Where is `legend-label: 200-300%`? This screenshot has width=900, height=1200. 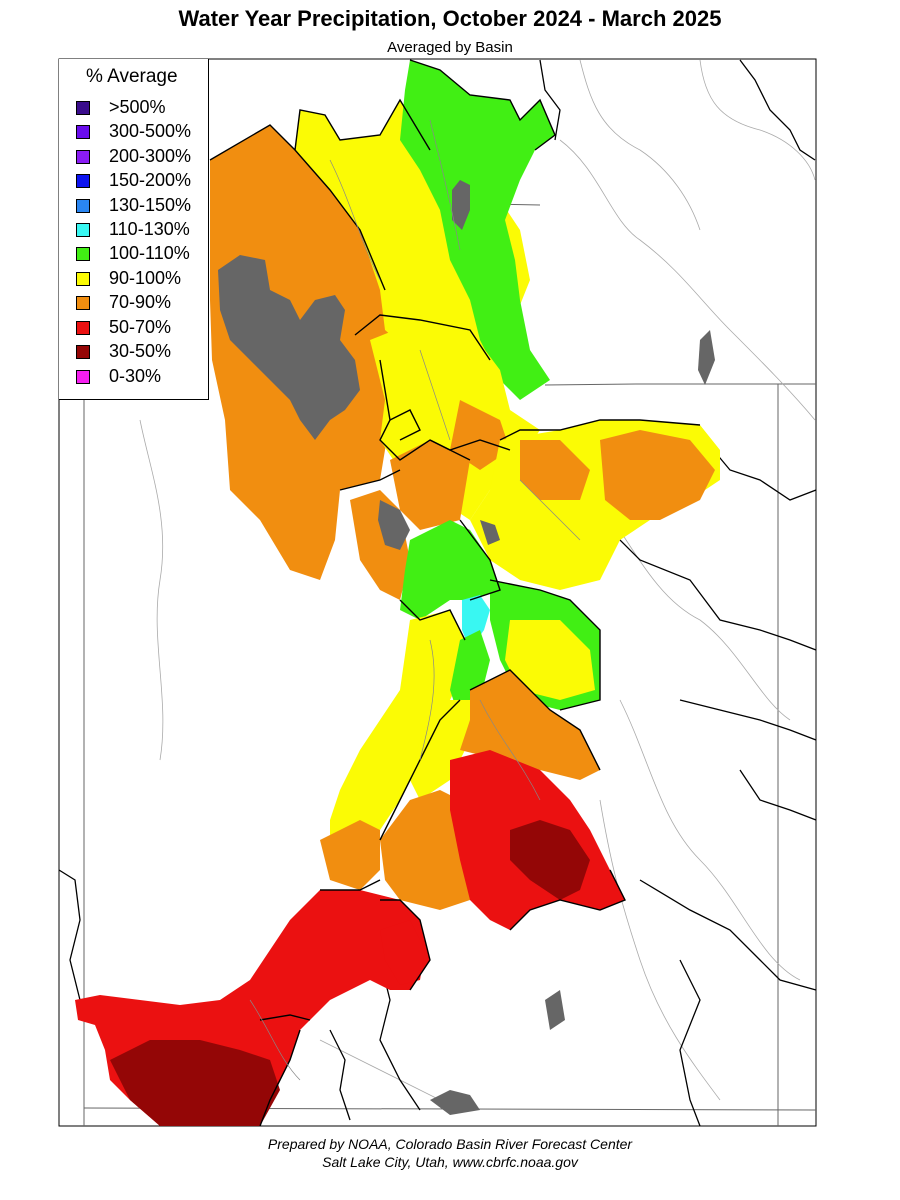
legend-label: 200-300% is located at coordinates (150, 156).